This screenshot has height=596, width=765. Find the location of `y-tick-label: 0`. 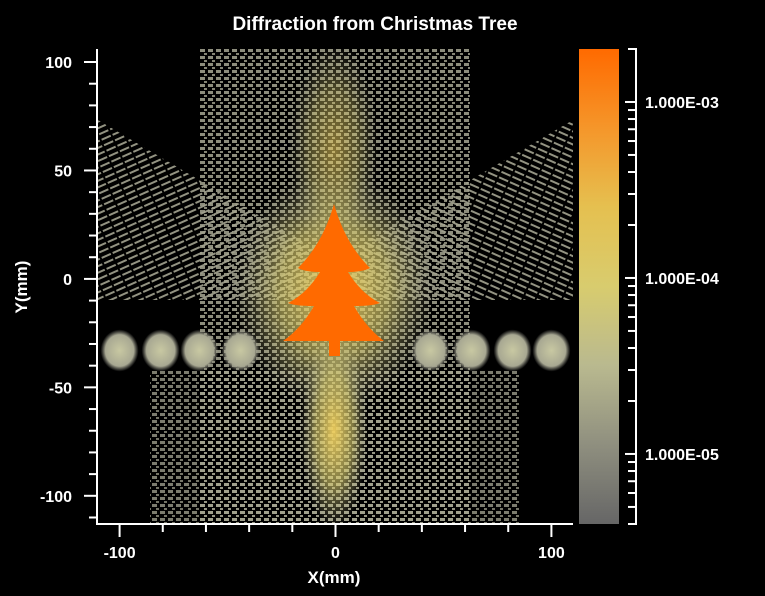

y-tick-label: 0 is located at coordinates (67, 280).